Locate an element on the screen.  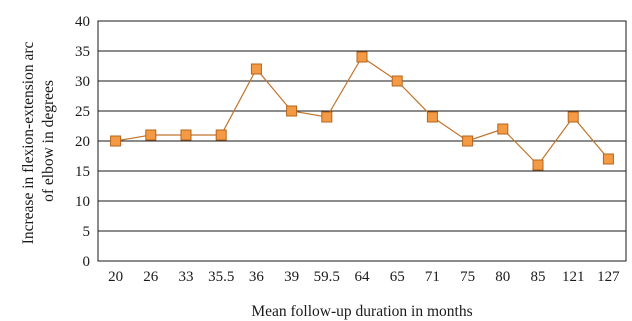
x-tick-label: 64 is located at coordinates (363, 277).